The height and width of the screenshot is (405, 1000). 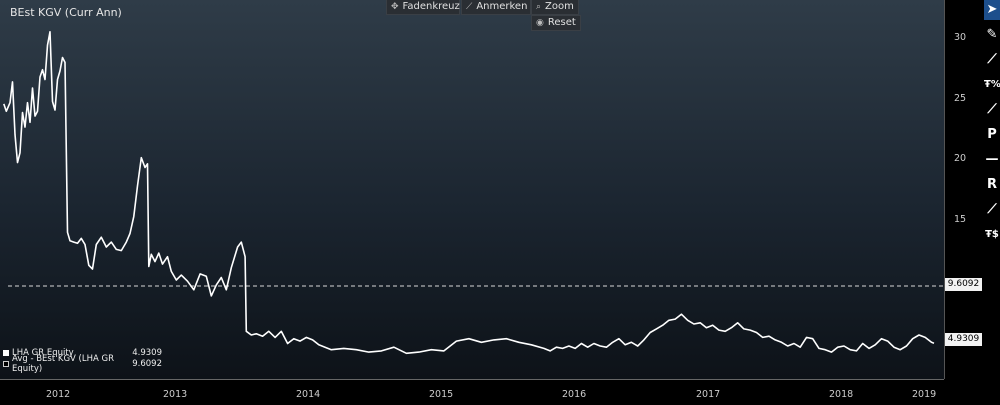 I want to click on avg-value-box: 9.6092, so click(x=963, y=284).